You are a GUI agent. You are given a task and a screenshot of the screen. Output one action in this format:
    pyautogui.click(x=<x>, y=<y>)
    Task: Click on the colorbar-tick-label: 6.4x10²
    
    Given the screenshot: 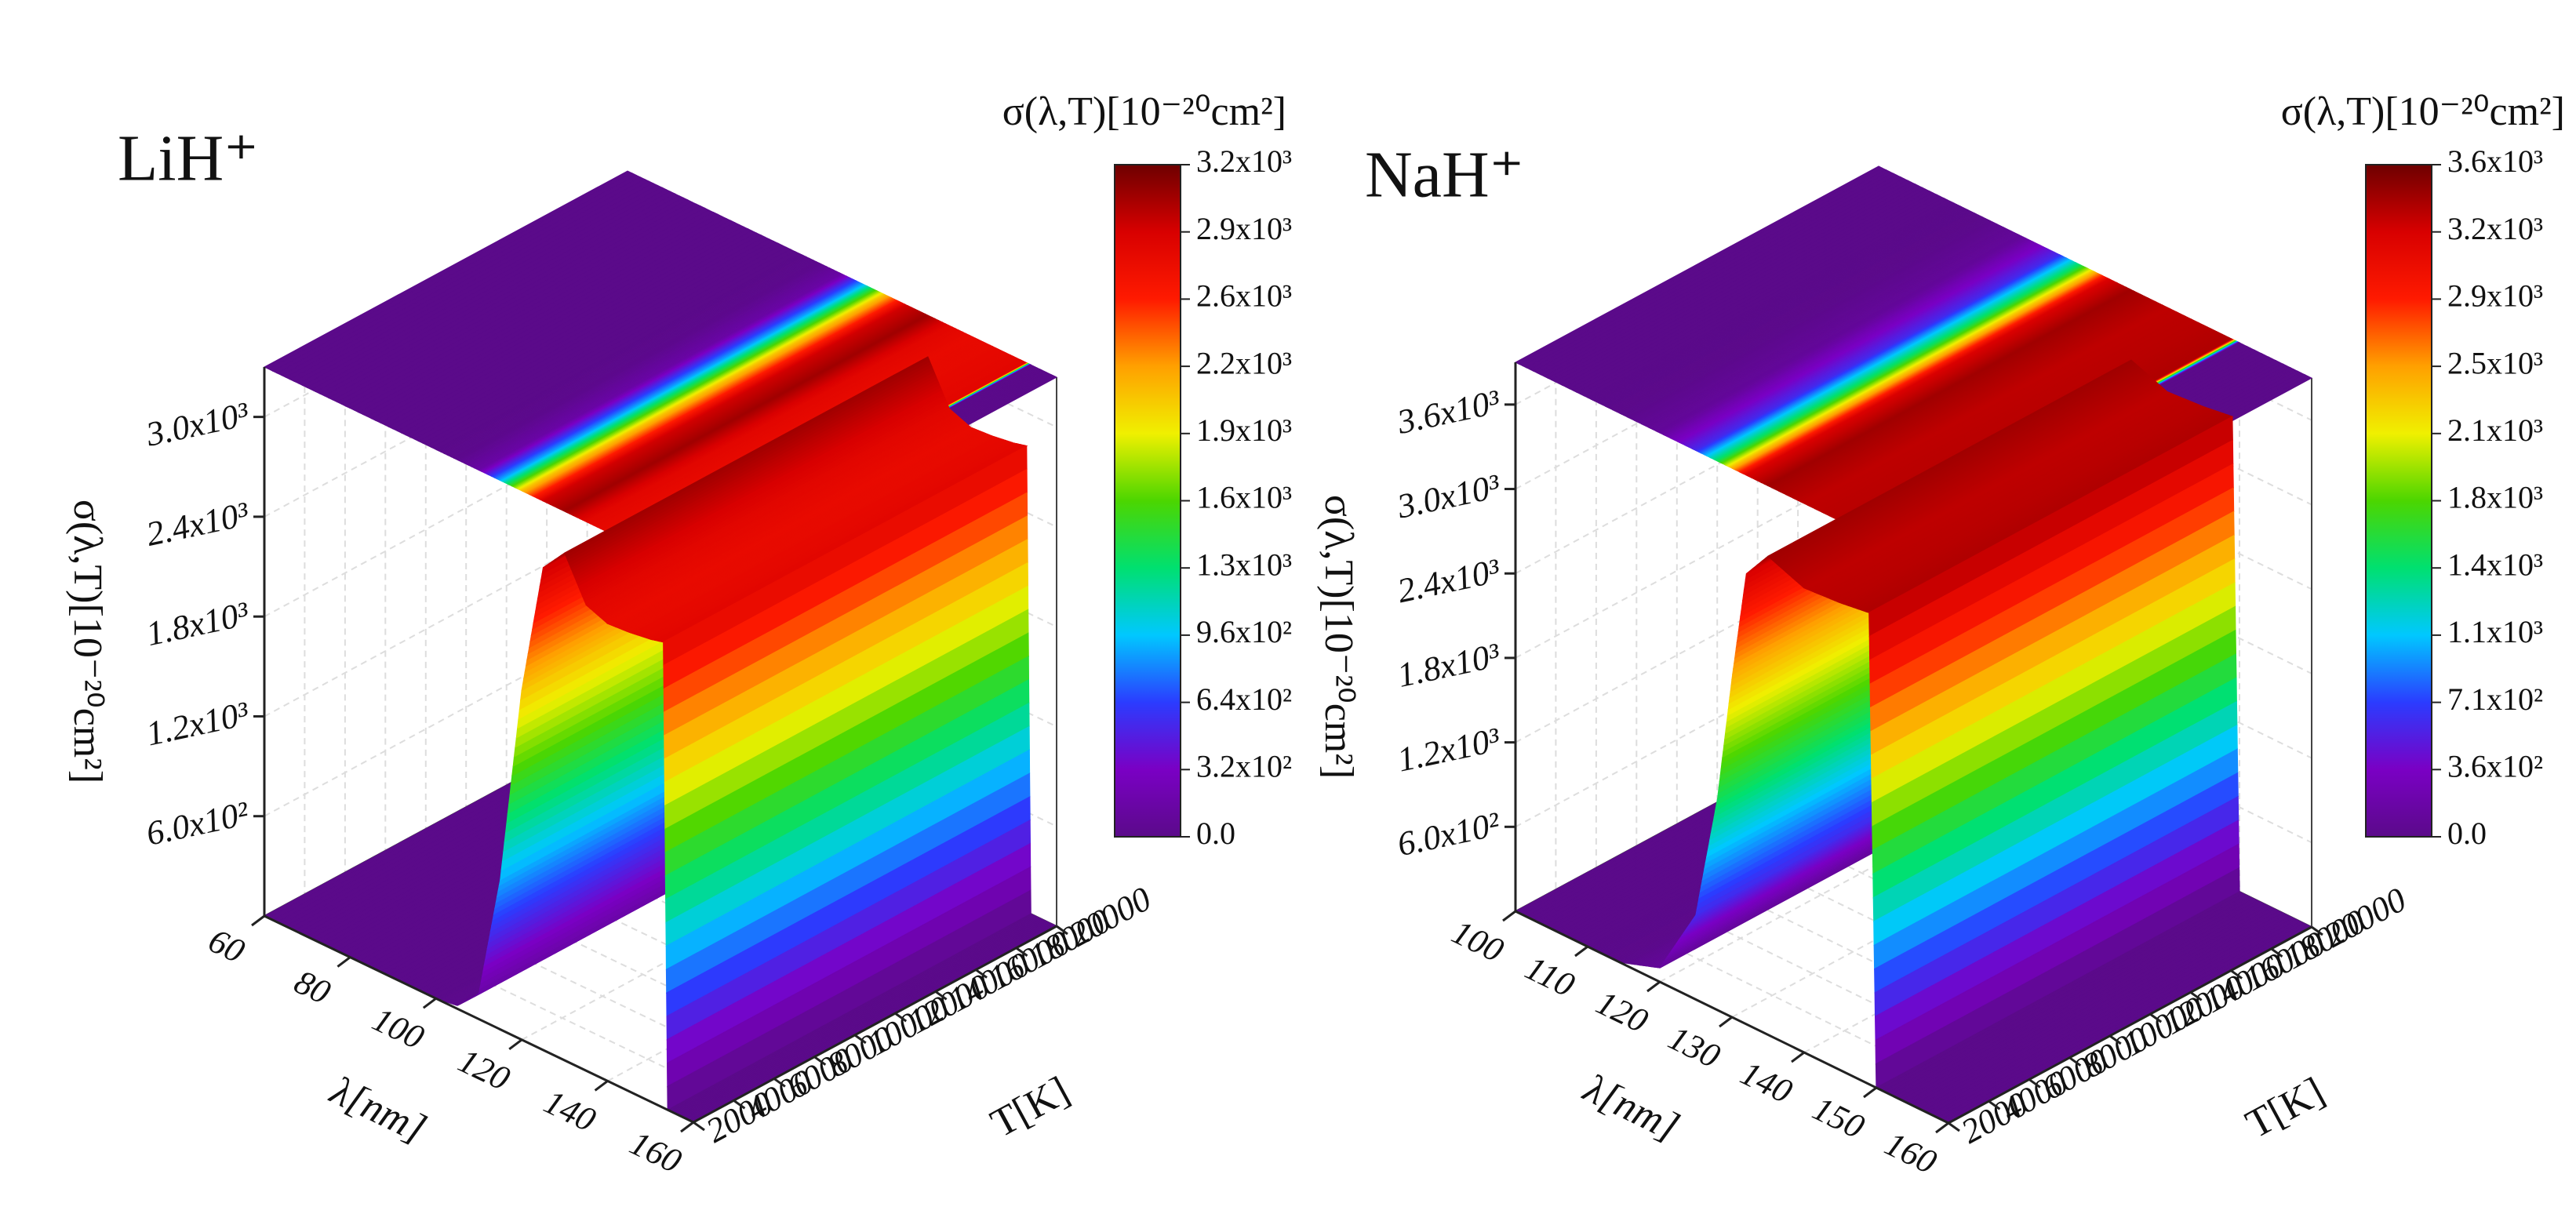 What is the action you would take?
    pyautogui.click(x=1244, y=699)
    